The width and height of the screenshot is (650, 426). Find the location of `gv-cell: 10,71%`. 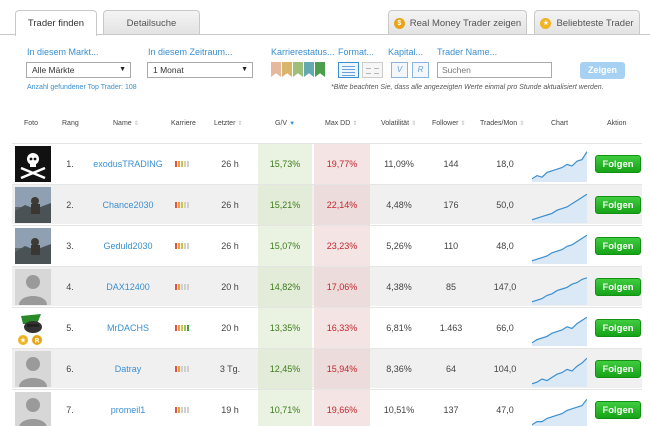

gv-cell: 10,71% is located at coordinates (285, 408).